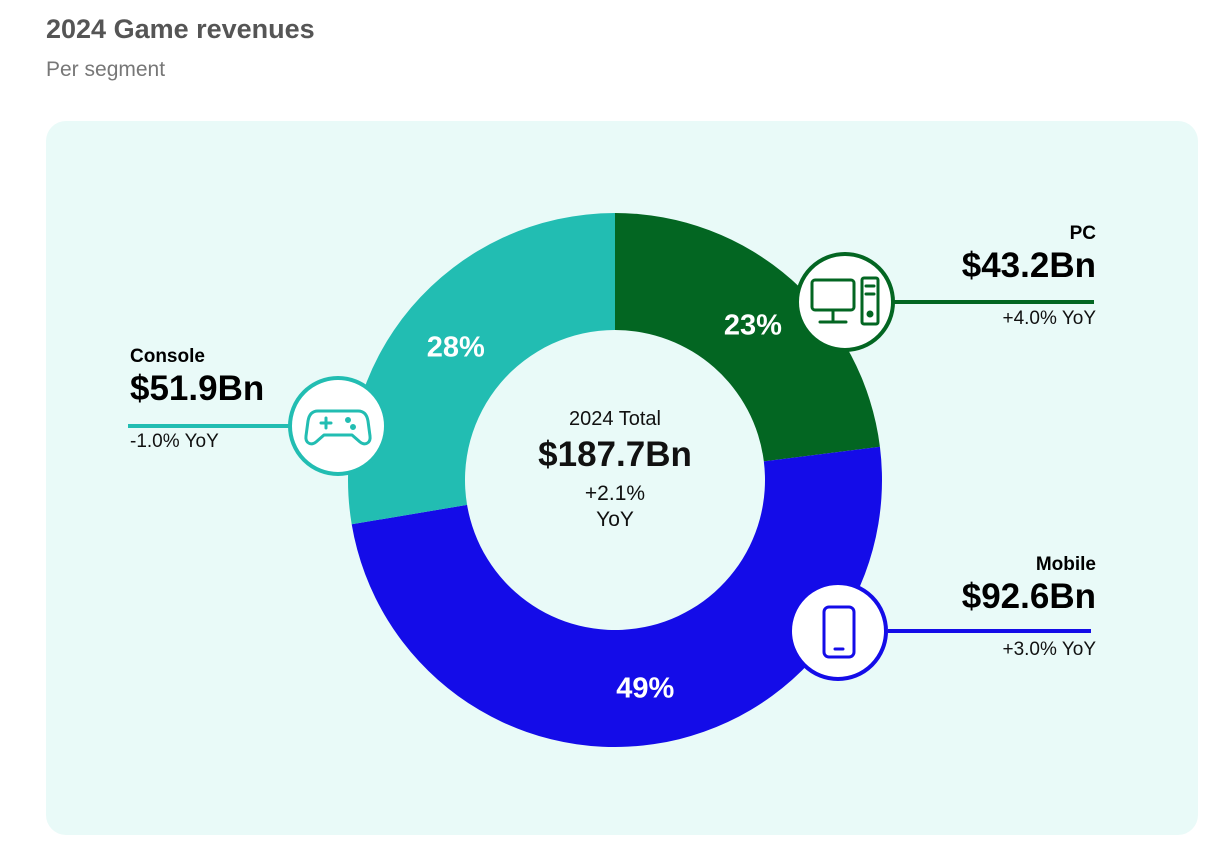 This screenshot has height=867, width=1230. I want to click on gamepad-icon, so click(338, 427).